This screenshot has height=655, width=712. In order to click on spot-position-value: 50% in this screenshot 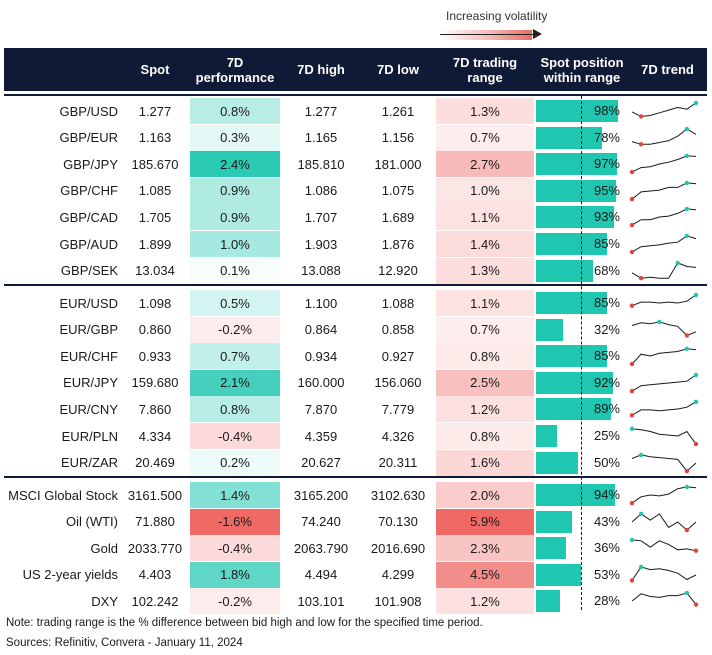, I will do `click(606, 462)`.